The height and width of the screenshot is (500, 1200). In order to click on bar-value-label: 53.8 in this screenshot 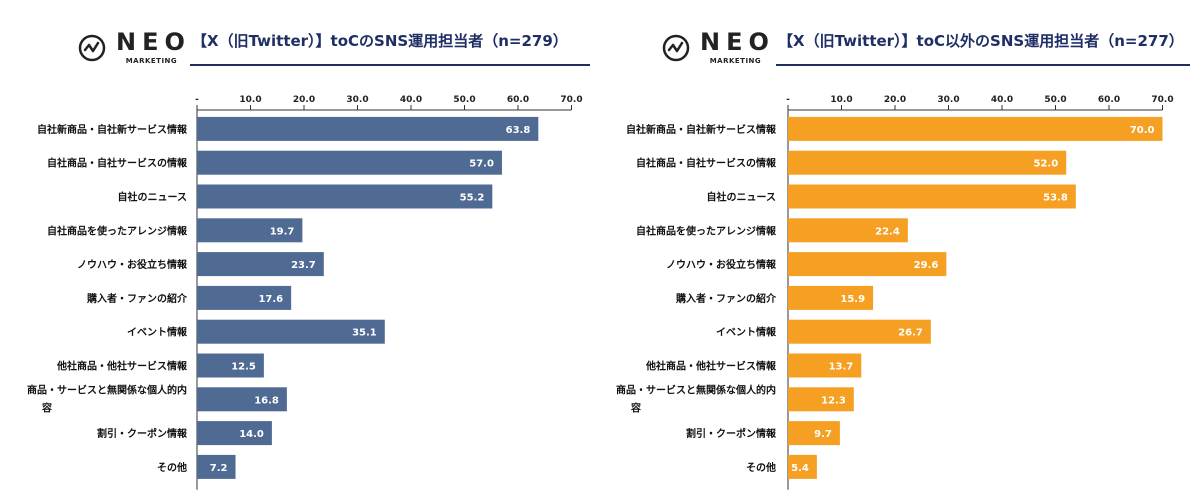, I will do `click(1055, 198)`.